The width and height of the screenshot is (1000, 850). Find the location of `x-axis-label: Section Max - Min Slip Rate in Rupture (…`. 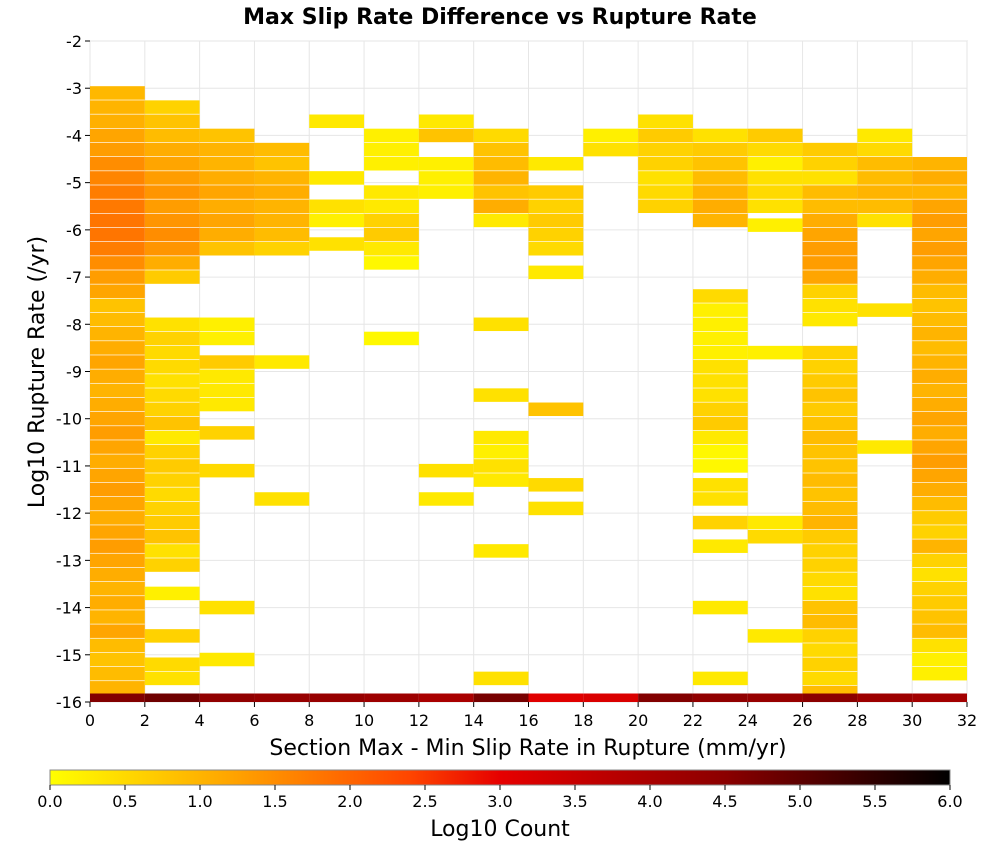

x-axis-label: Section Max - Min Slip Rate in Rupture (… is located at coordinates (527, 748).